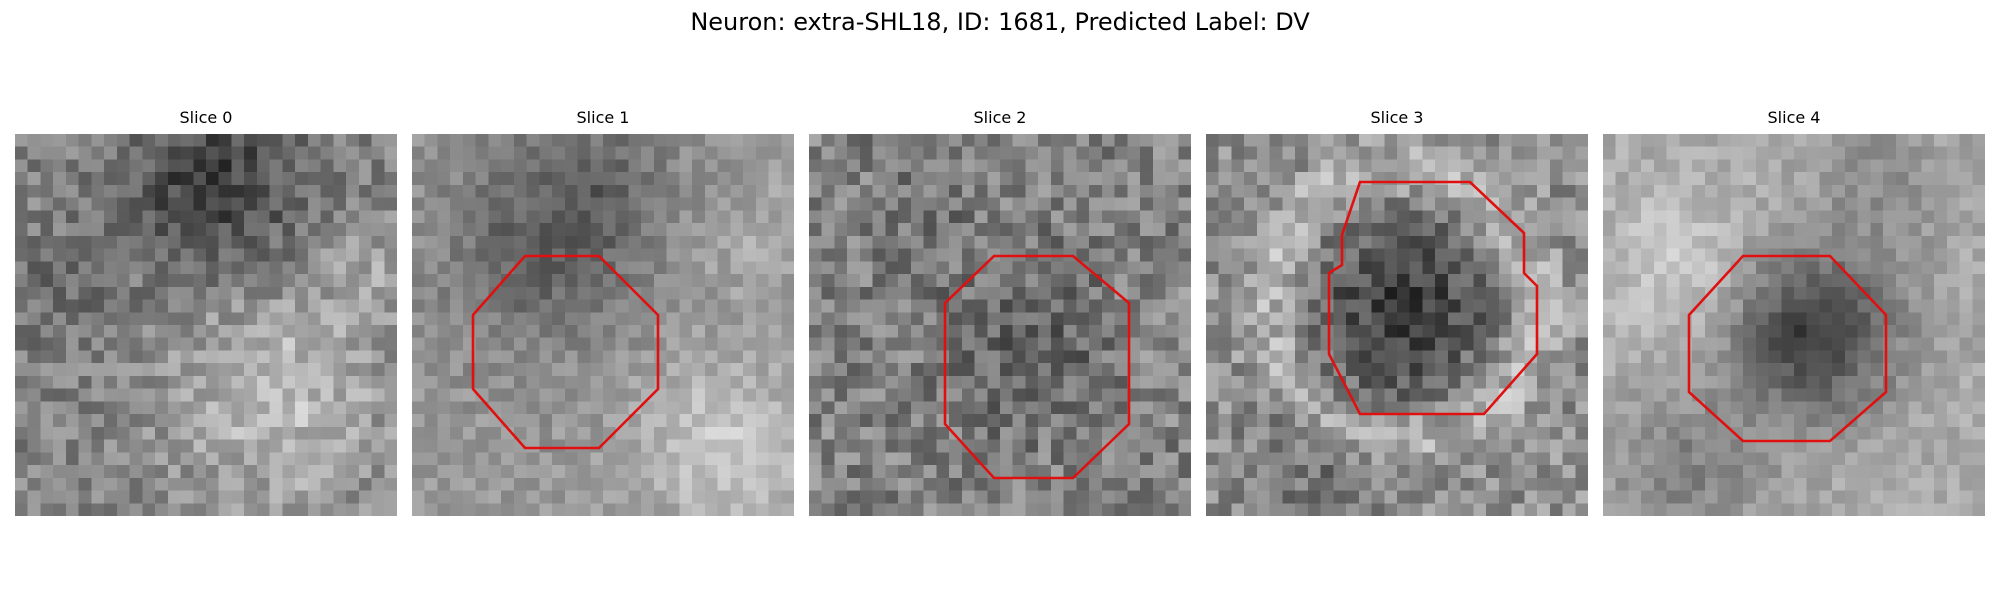  I want to click on slice-panel-1: Slice 1, so click(603, 312).